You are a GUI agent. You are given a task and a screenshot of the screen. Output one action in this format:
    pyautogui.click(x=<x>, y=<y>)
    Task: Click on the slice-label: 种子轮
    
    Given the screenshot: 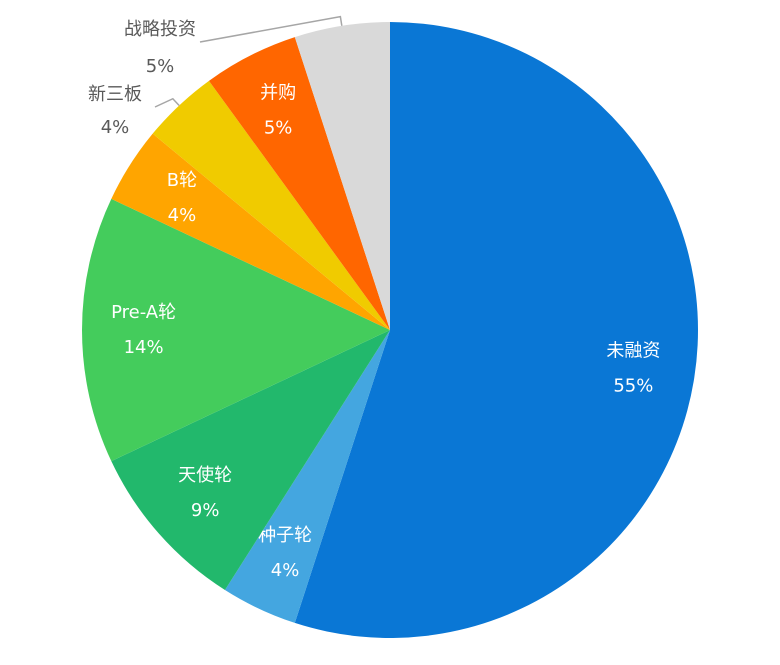 What is the action you would take?
    pyautogui.click(x=285, y=535)
    